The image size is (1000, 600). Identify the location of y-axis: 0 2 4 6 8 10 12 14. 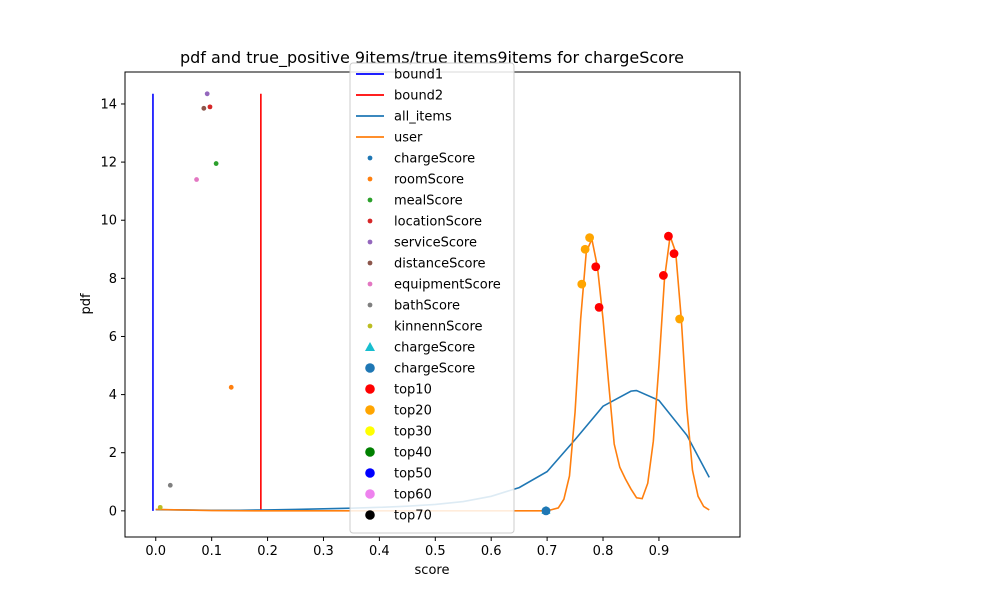
(112, 308).